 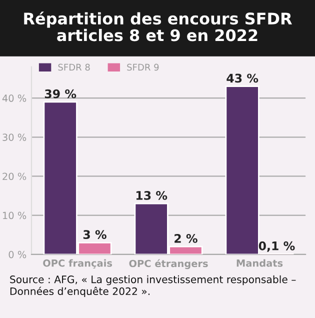 I want to click on y-tick-label: 30 %, so click(x=14, y=137).